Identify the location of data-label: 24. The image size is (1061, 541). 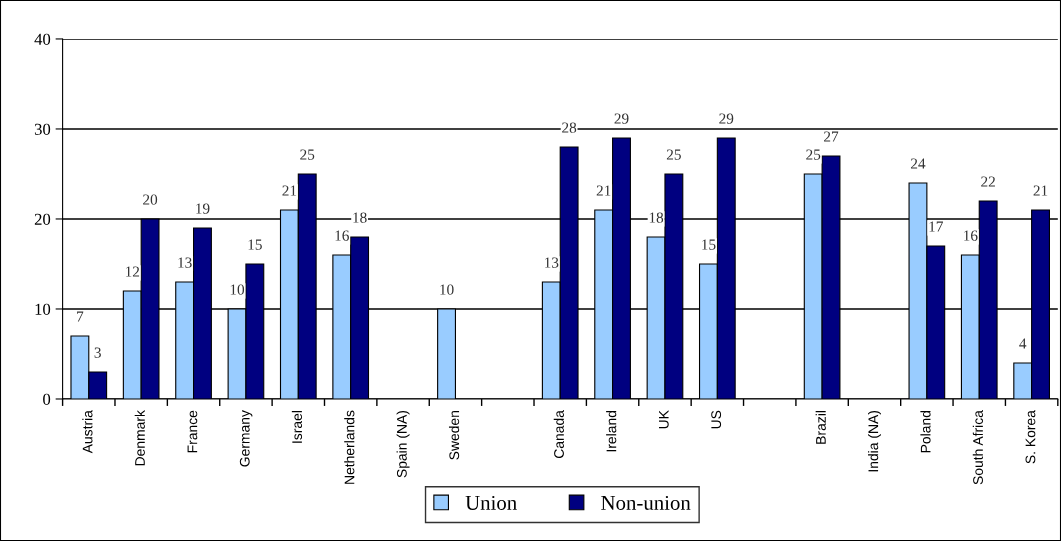
(918, 163).